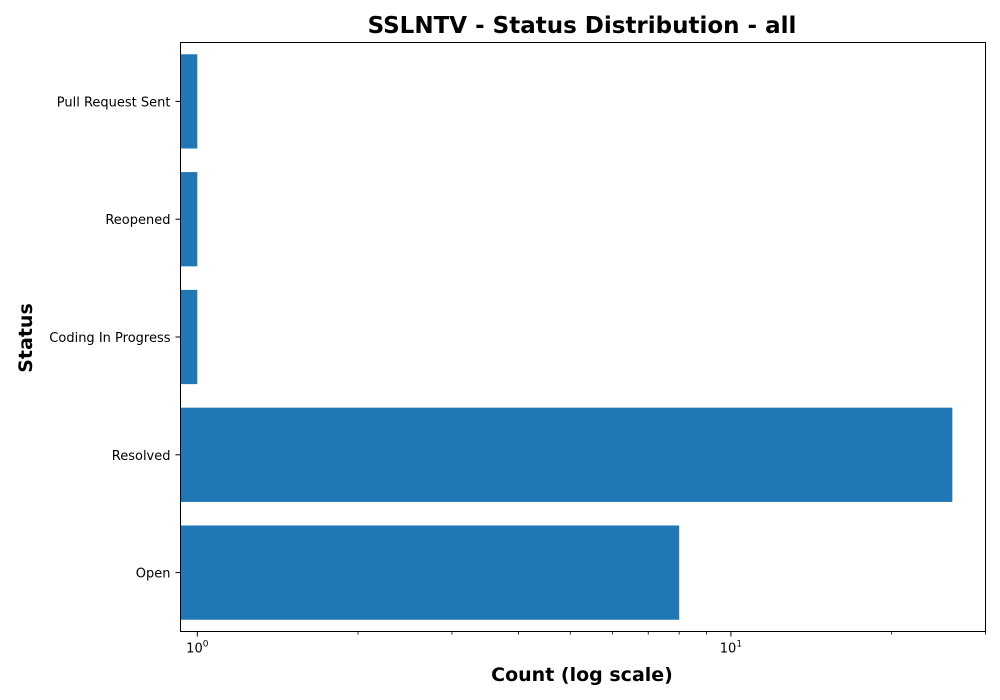 Image resolution: width=1000 pixels, height=700 pixels. Describe the element at coordinates (153, 574) in the screenshot. I see `y-tick-label: Open` at that location.